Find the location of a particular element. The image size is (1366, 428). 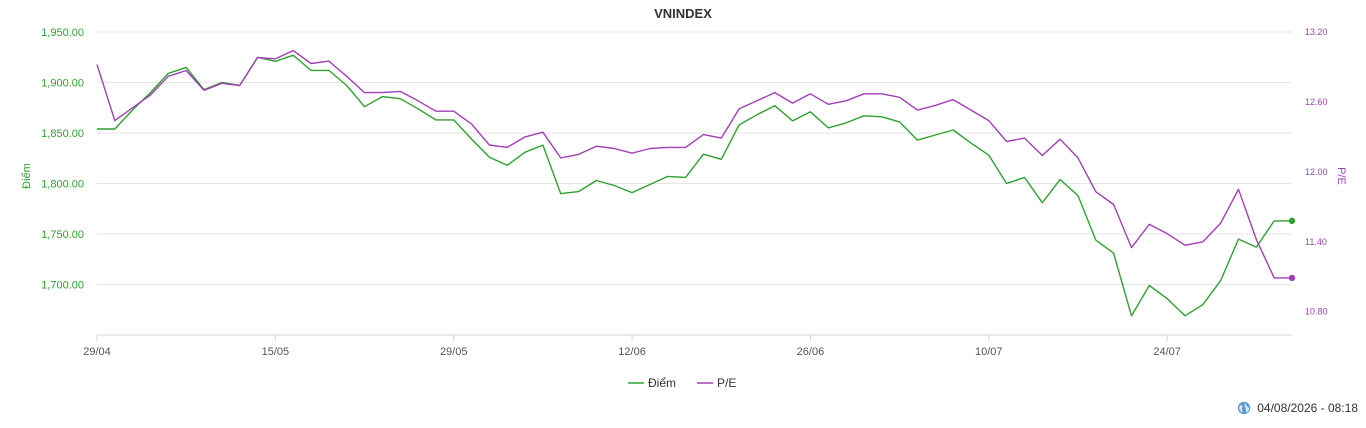

x-tick-label: 29/04 is located at coordinates (97, 352).